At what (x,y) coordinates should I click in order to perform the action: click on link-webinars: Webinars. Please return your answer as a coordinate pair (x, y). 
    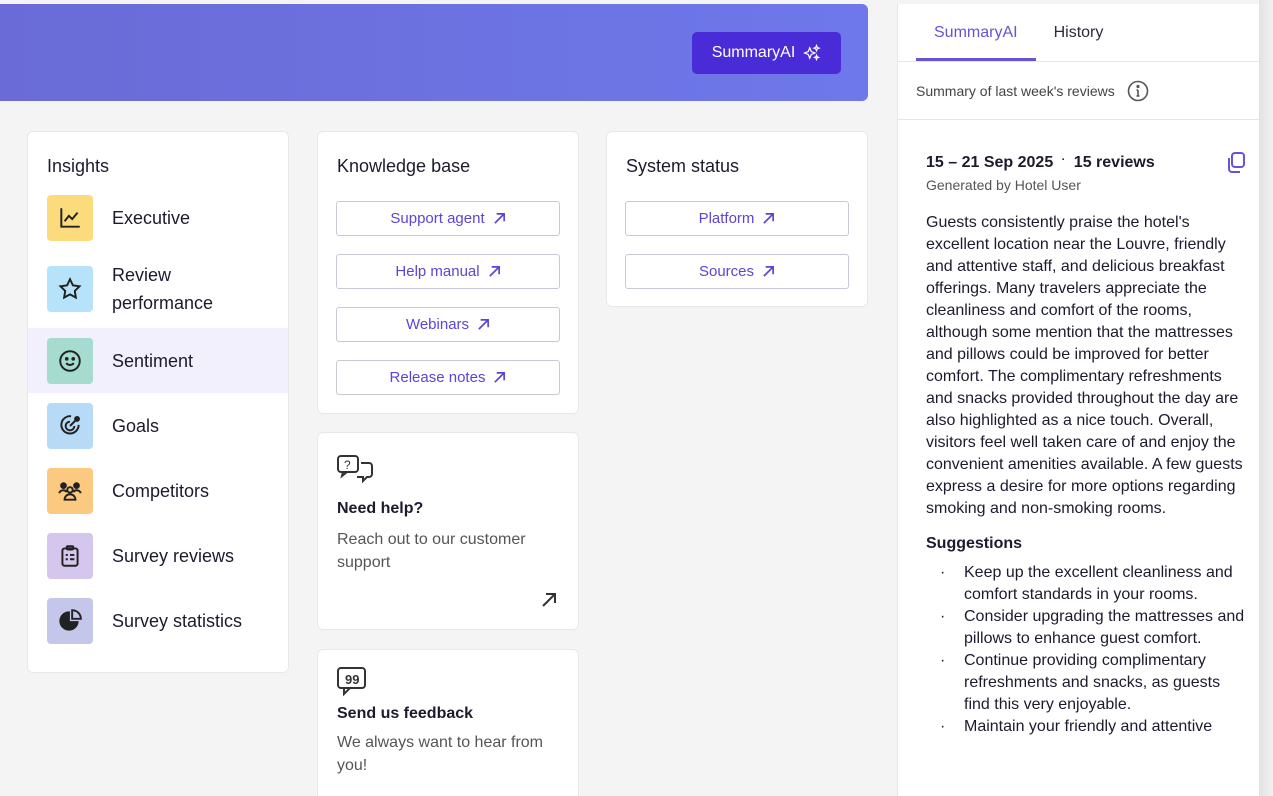
    Looking at the image, I should click on (448, 324).